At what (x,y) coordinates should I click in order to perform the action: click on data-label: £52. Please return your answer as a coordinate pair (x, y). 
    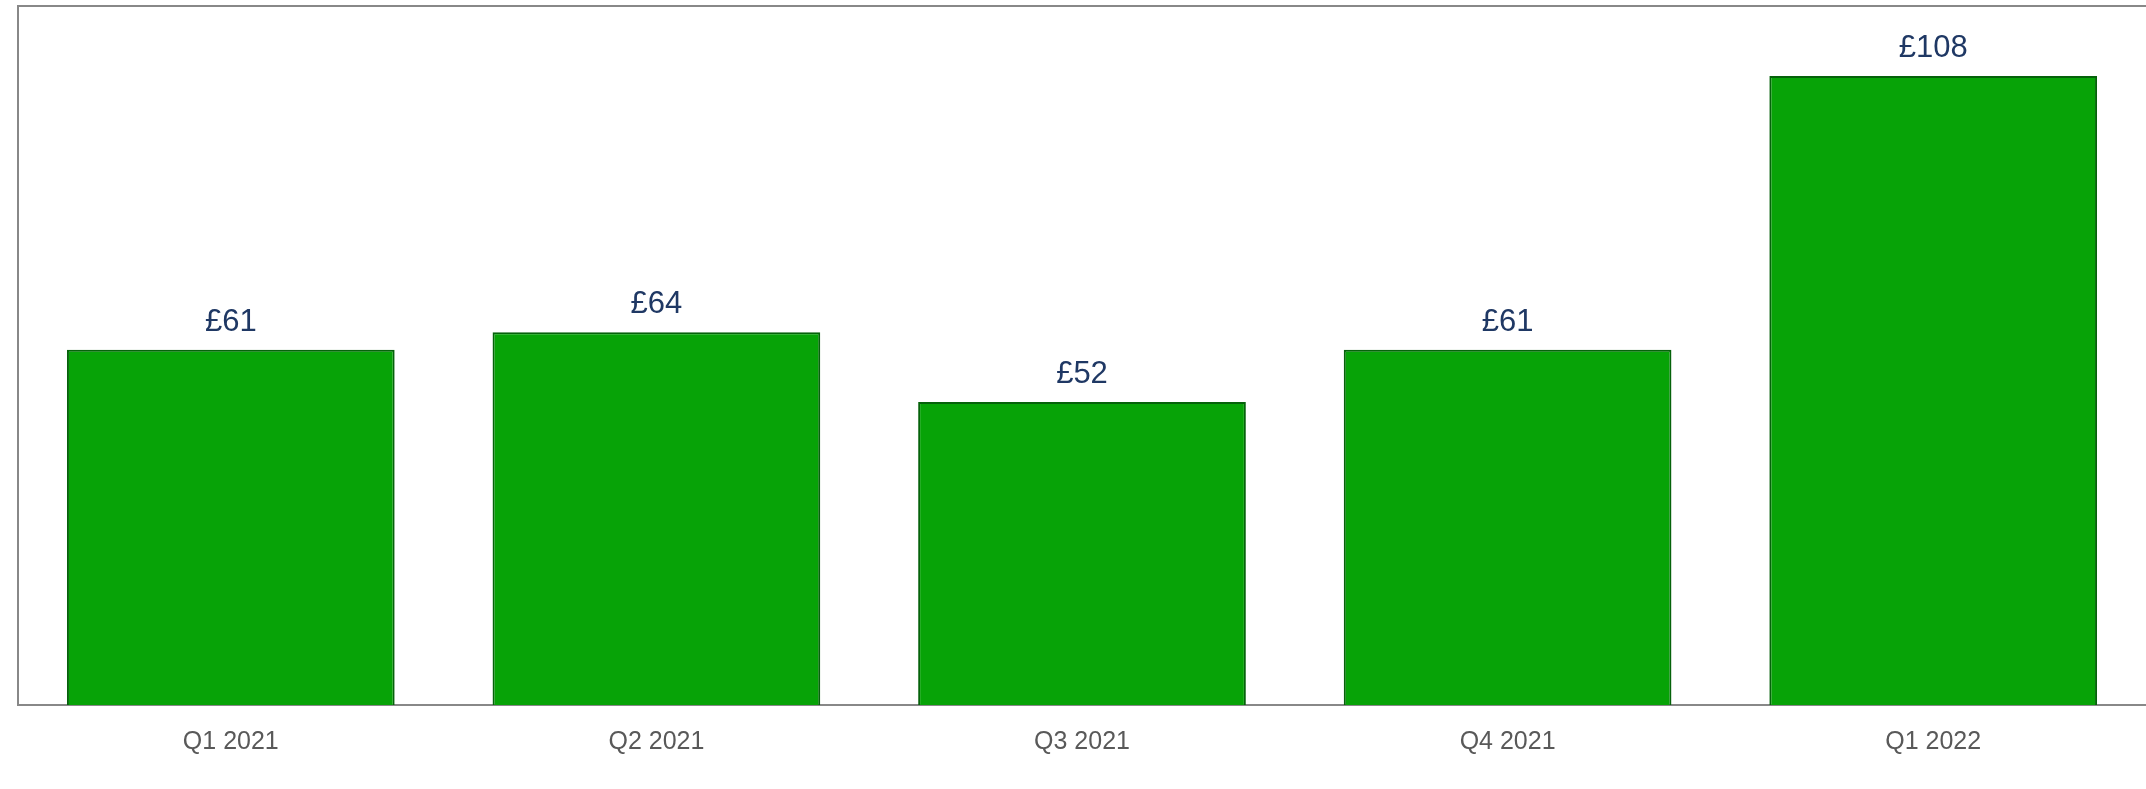
    Looking at the image, I should click on (1082, 373).